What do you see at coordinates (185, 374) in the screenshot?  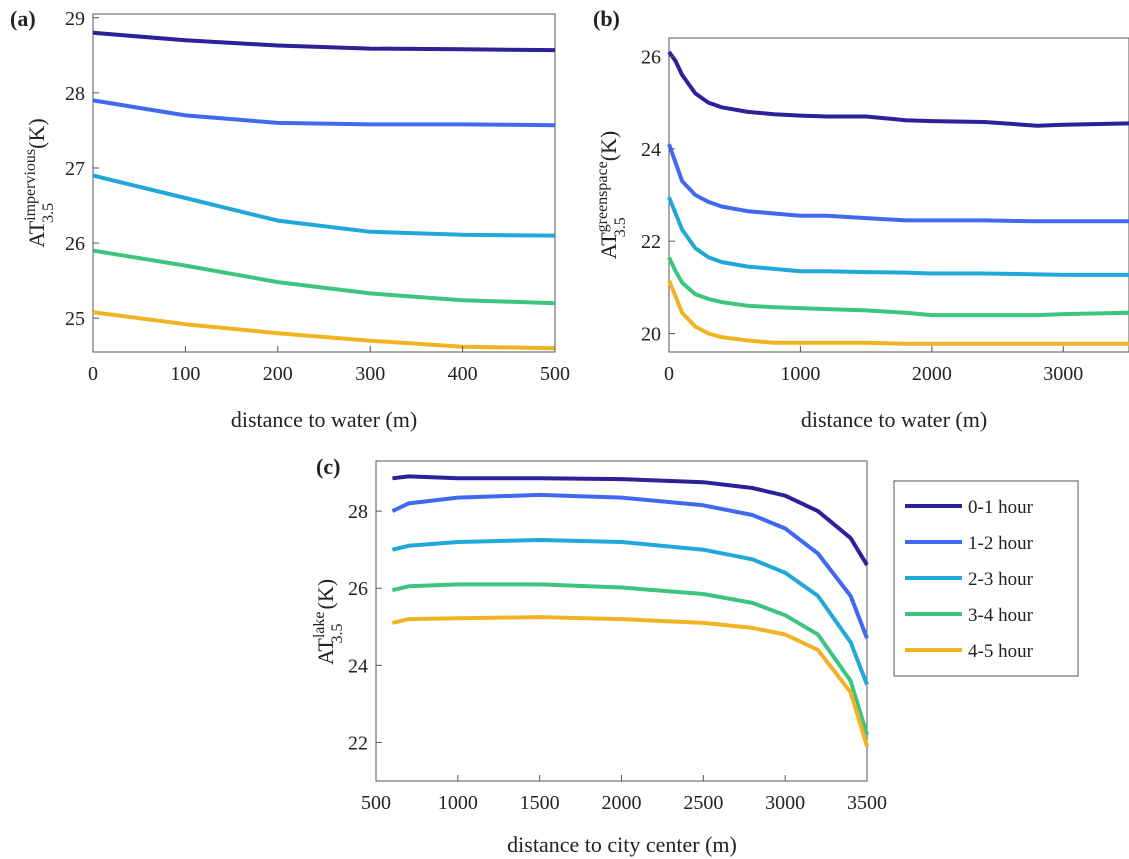 I see `x-tick-label: 100` at bounding box center [185, 374].